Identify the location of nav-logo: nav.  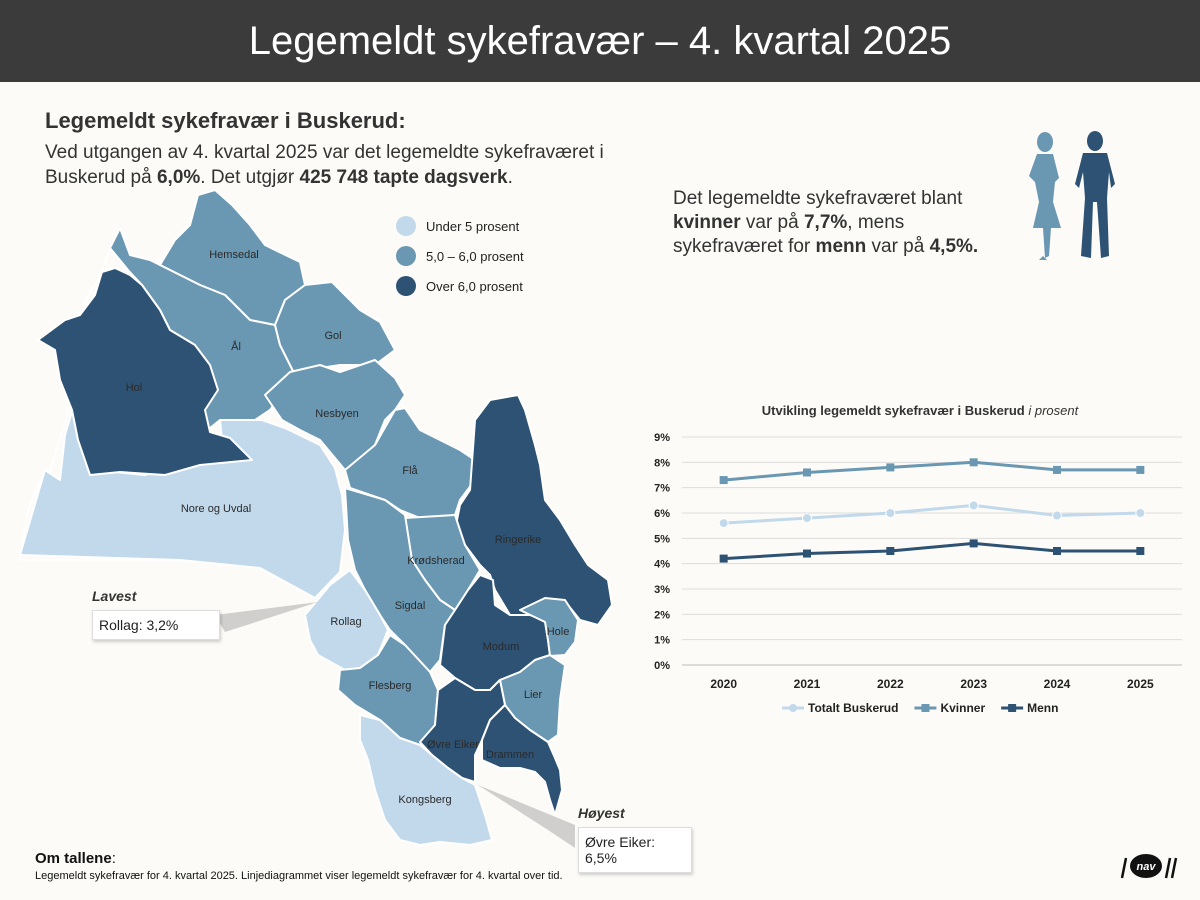
(1149, 866).